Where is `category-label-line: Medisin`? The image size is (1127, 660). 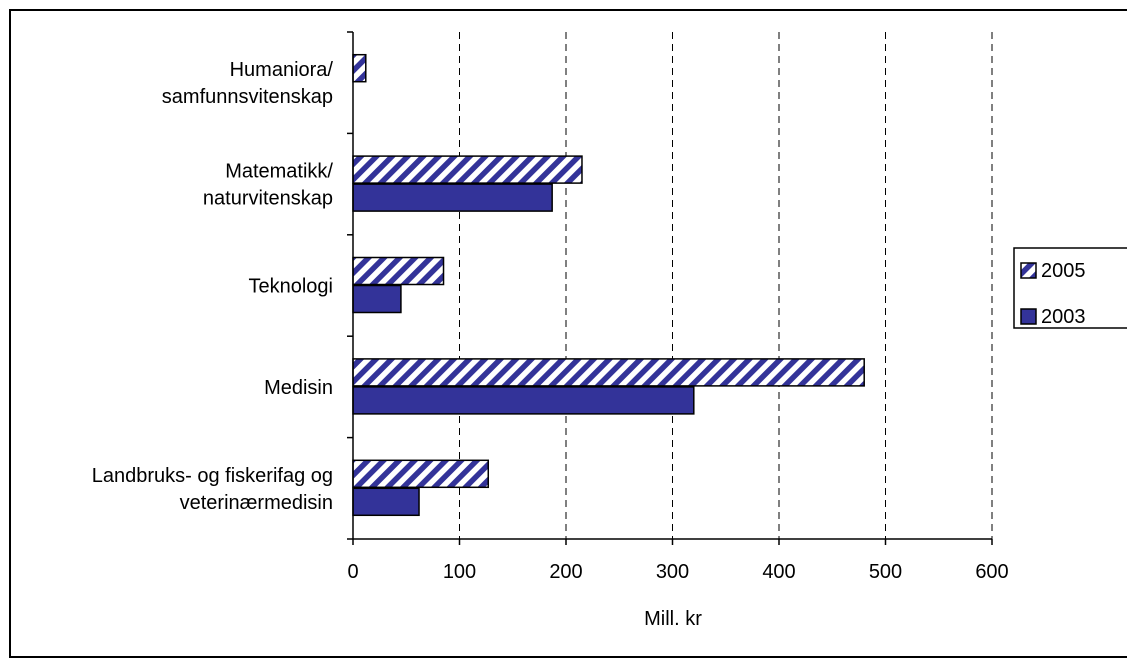
category-label-line: Medisin is located at coordinates (298, 388).